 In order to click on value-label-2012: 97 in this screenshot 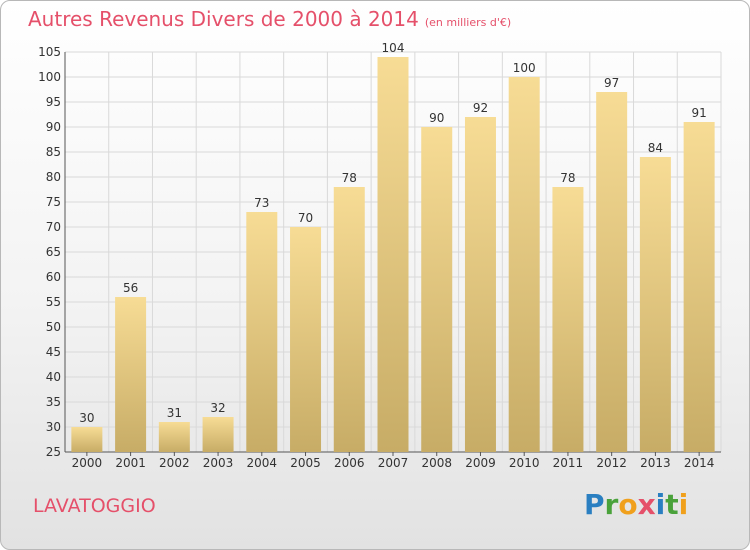, I will do `click(611, 83)`.